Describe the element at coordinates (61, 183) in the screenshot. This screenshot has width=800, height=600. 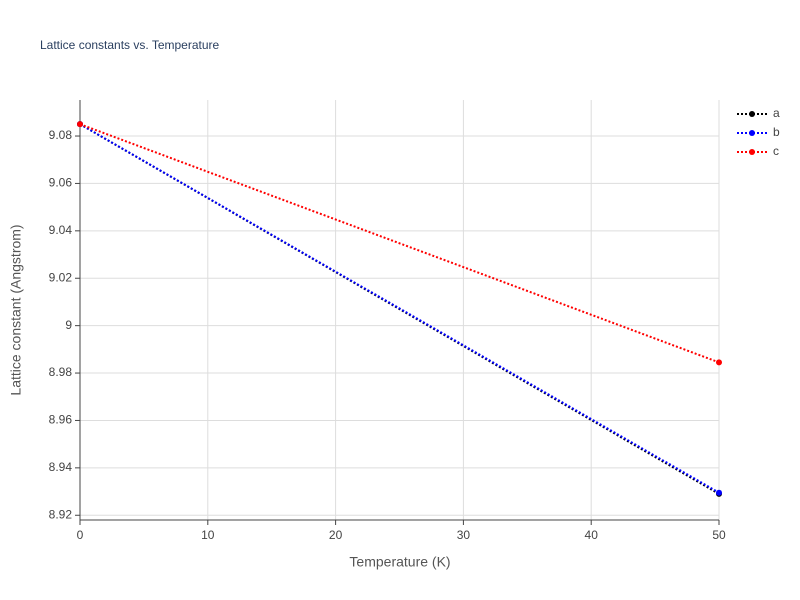
I see `y-tick-label: 9.06` at that location.